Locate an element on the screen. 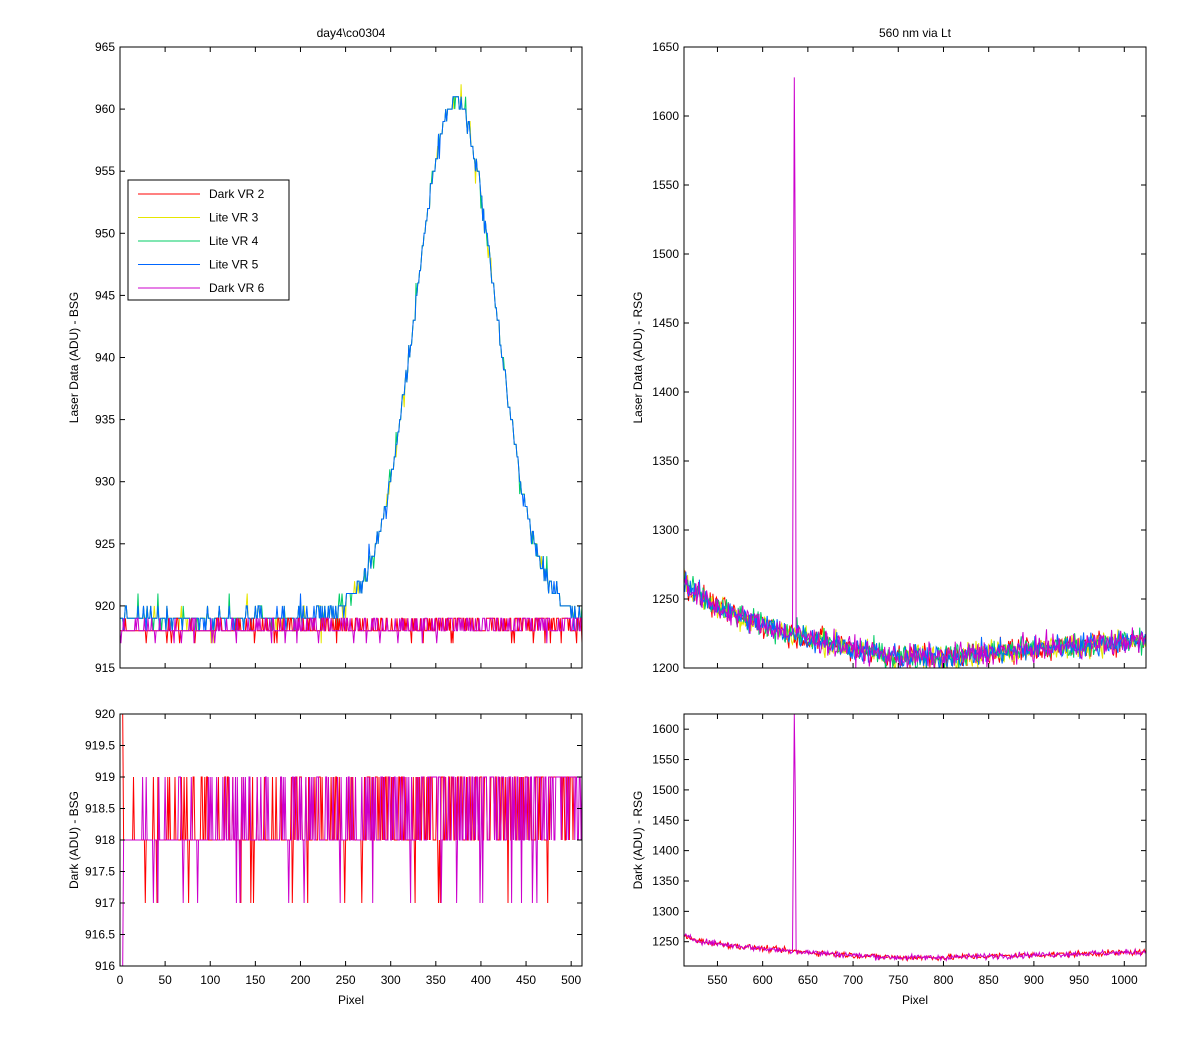 The width and height of the screenshot is (1200, 1050). legend-box is located at coordinates (208, 240).